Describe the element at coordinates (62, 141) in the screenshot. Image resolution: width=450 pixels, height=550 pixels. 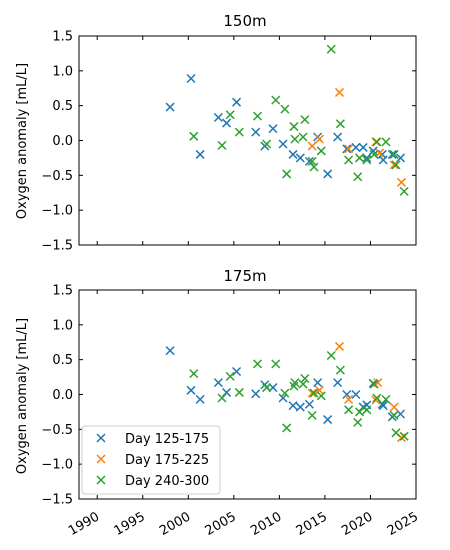
I see `y-tick-label: 0.0` at that location.